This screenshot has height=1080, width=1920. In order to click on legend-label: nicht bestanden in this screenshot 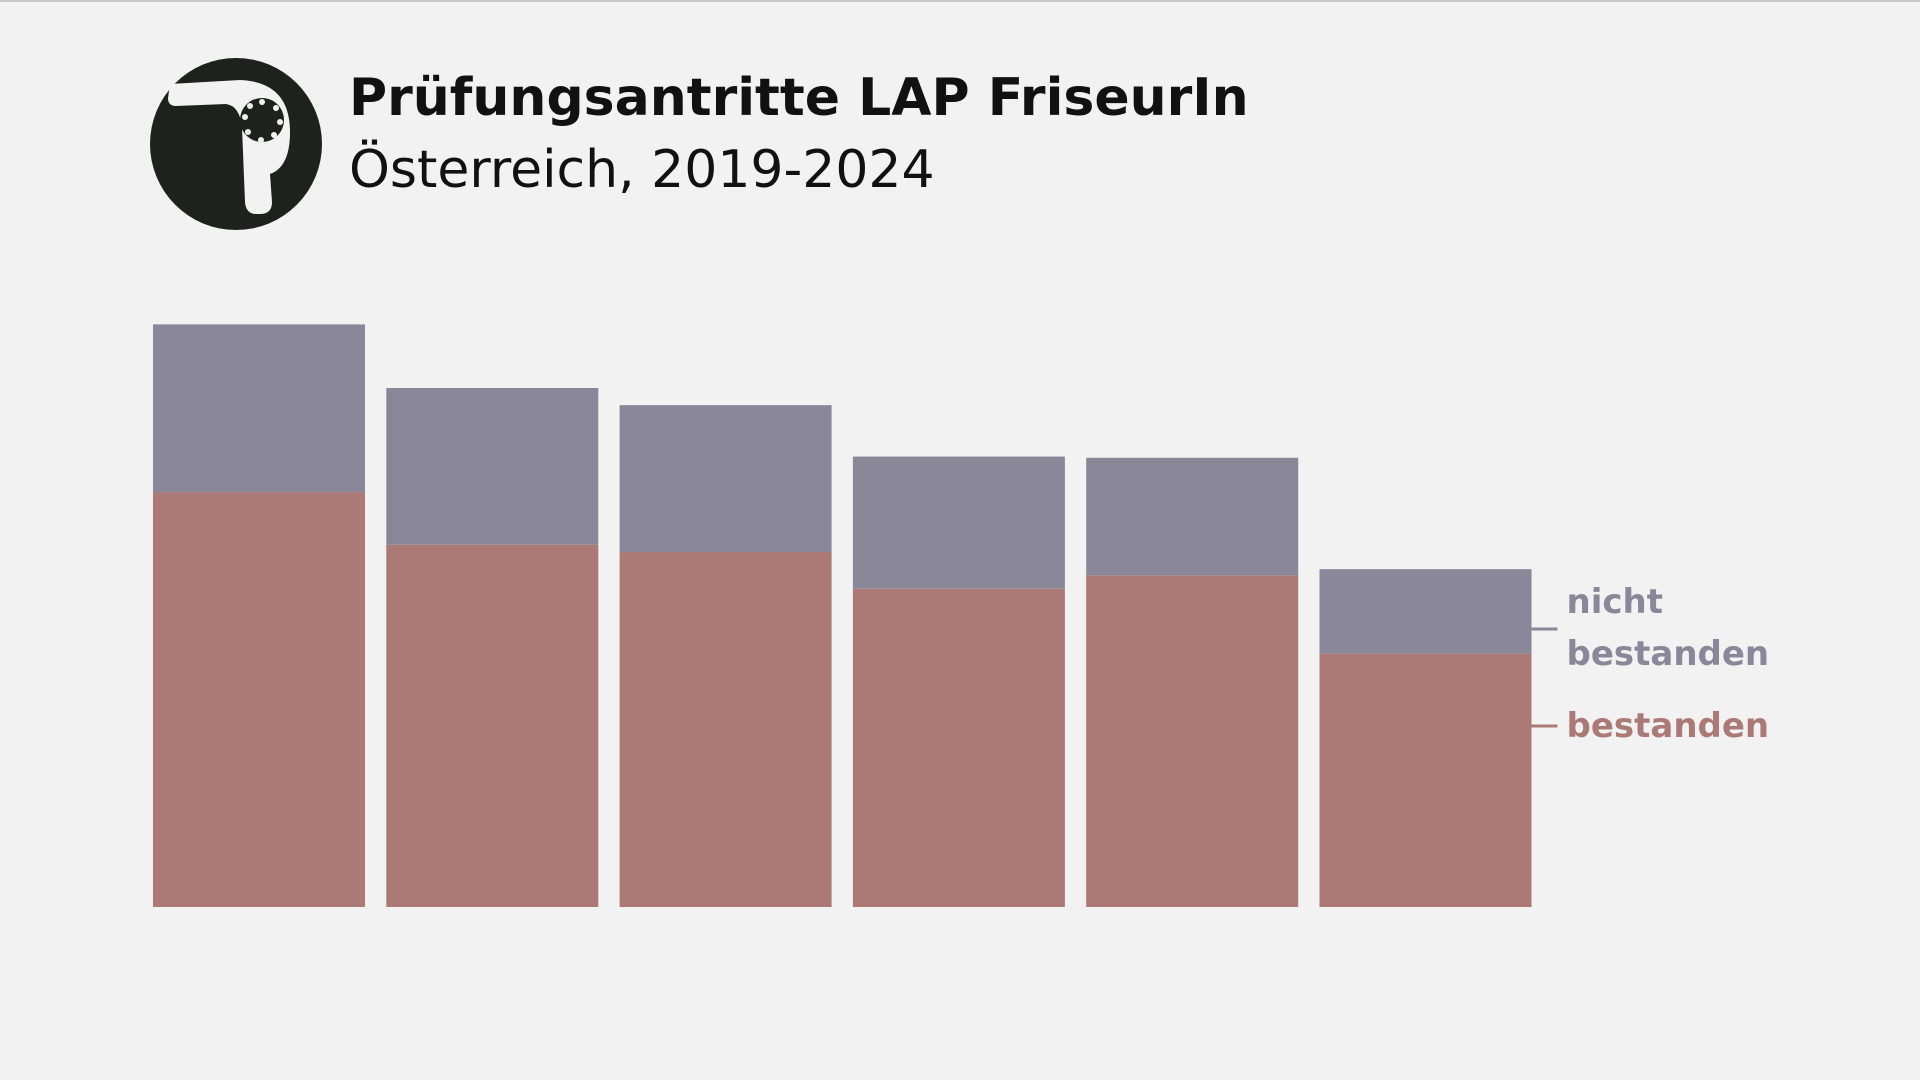, I will do `click(1668, 628)`.